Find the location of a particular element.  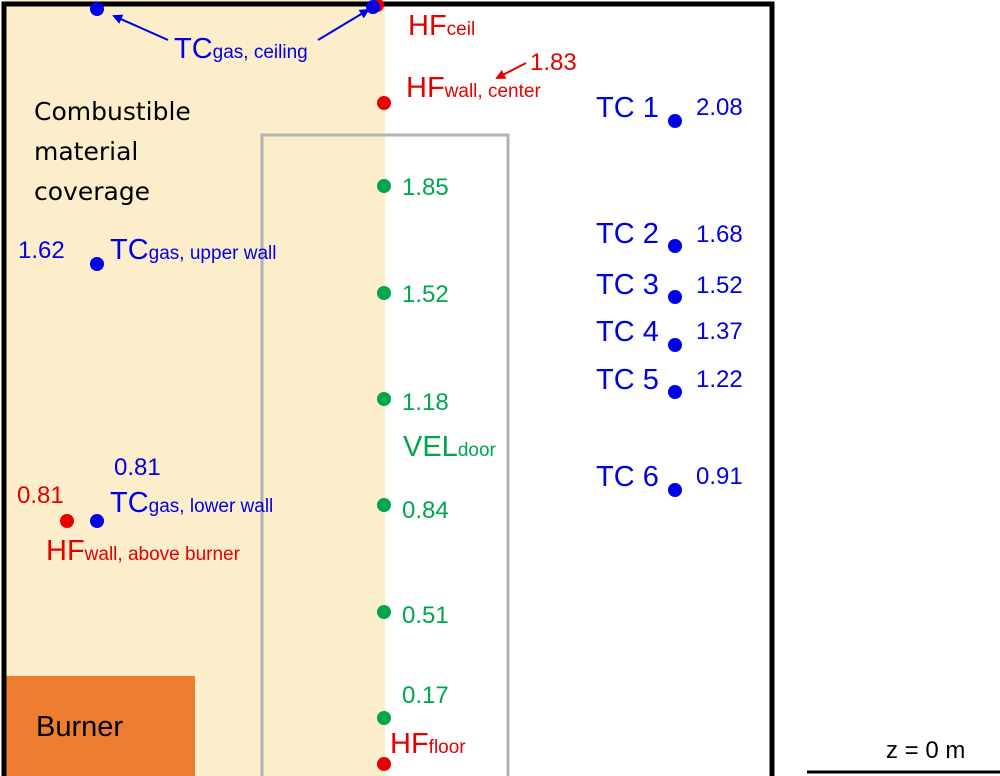

tc-tree-name: TC 2 is located at coordinates (627, 234).